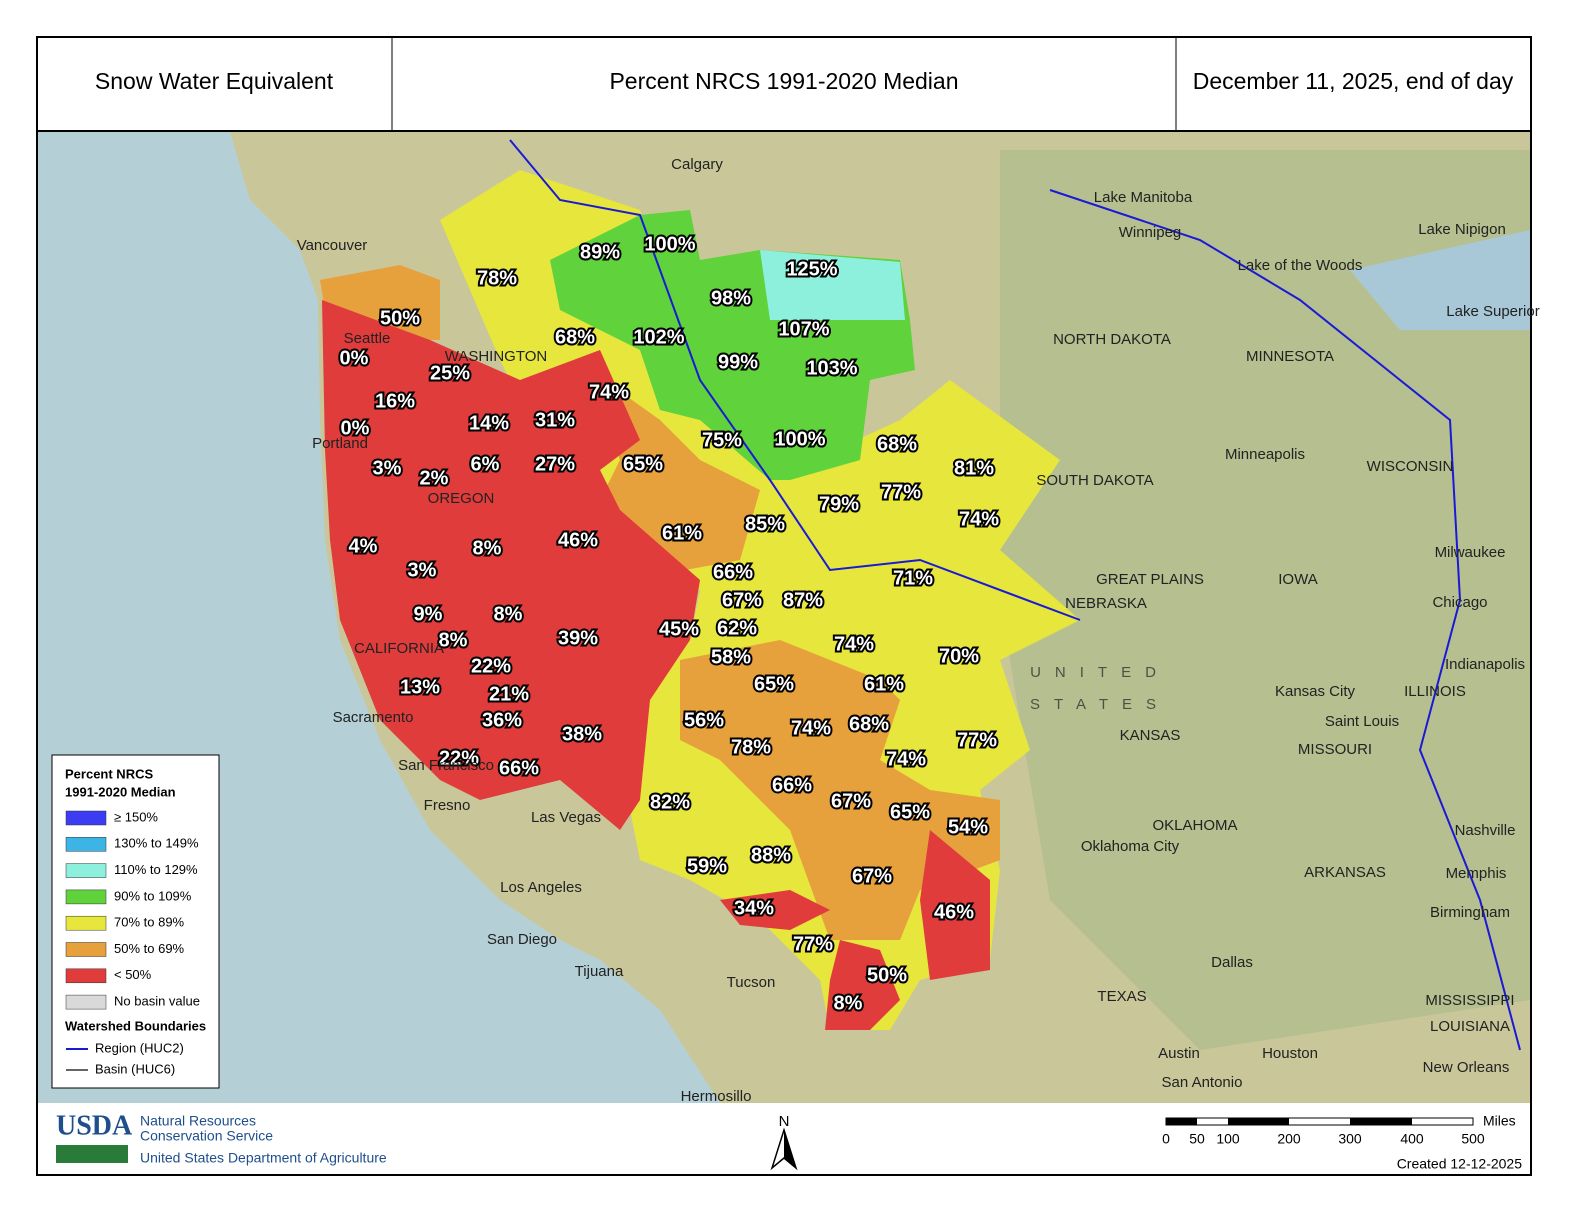 The width and height of the screenshot is (1584, 1224). Describe the element at coordinates (783, 81) in the screenshot. I see `header-center: Percent NRCS 1991-2020 Median` at that location.